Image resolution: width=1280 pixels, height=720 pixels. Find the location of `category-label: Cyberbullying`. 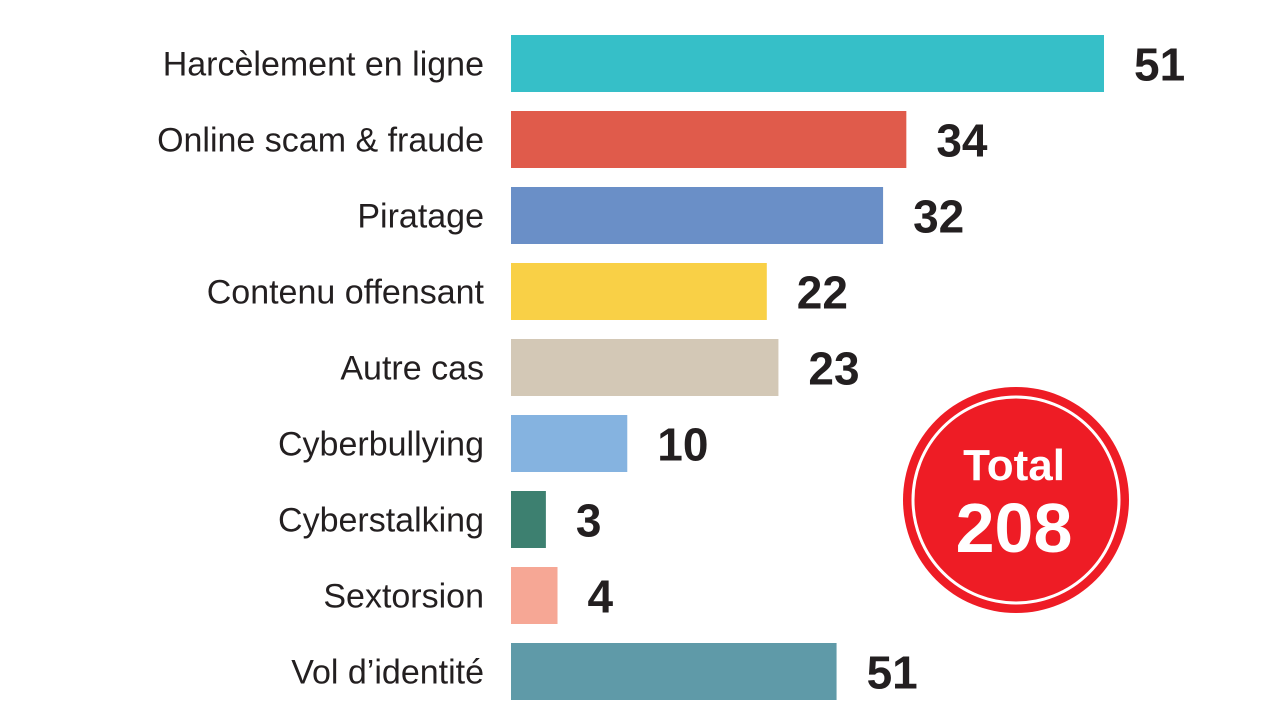

category-label: Cyberbullying is located at coordinates (381, 445).